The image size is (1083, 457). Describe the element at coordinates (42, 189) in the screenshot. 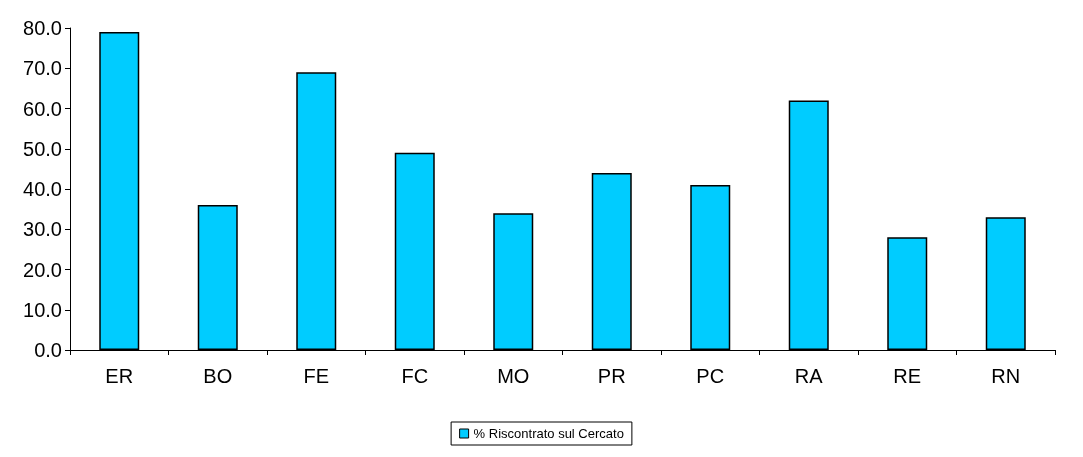

I see `y-tick-label: 40.0` at that location.